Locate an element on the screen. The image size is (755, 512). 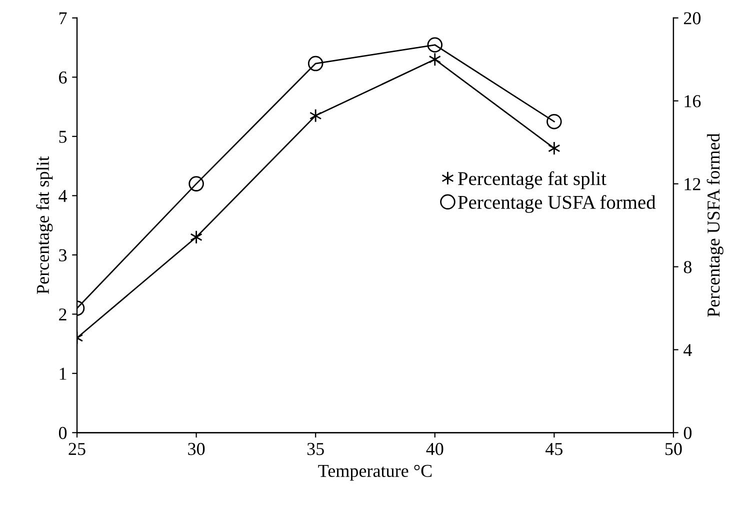
y2-tick-label: 12 is located at coordinates (692, 184).